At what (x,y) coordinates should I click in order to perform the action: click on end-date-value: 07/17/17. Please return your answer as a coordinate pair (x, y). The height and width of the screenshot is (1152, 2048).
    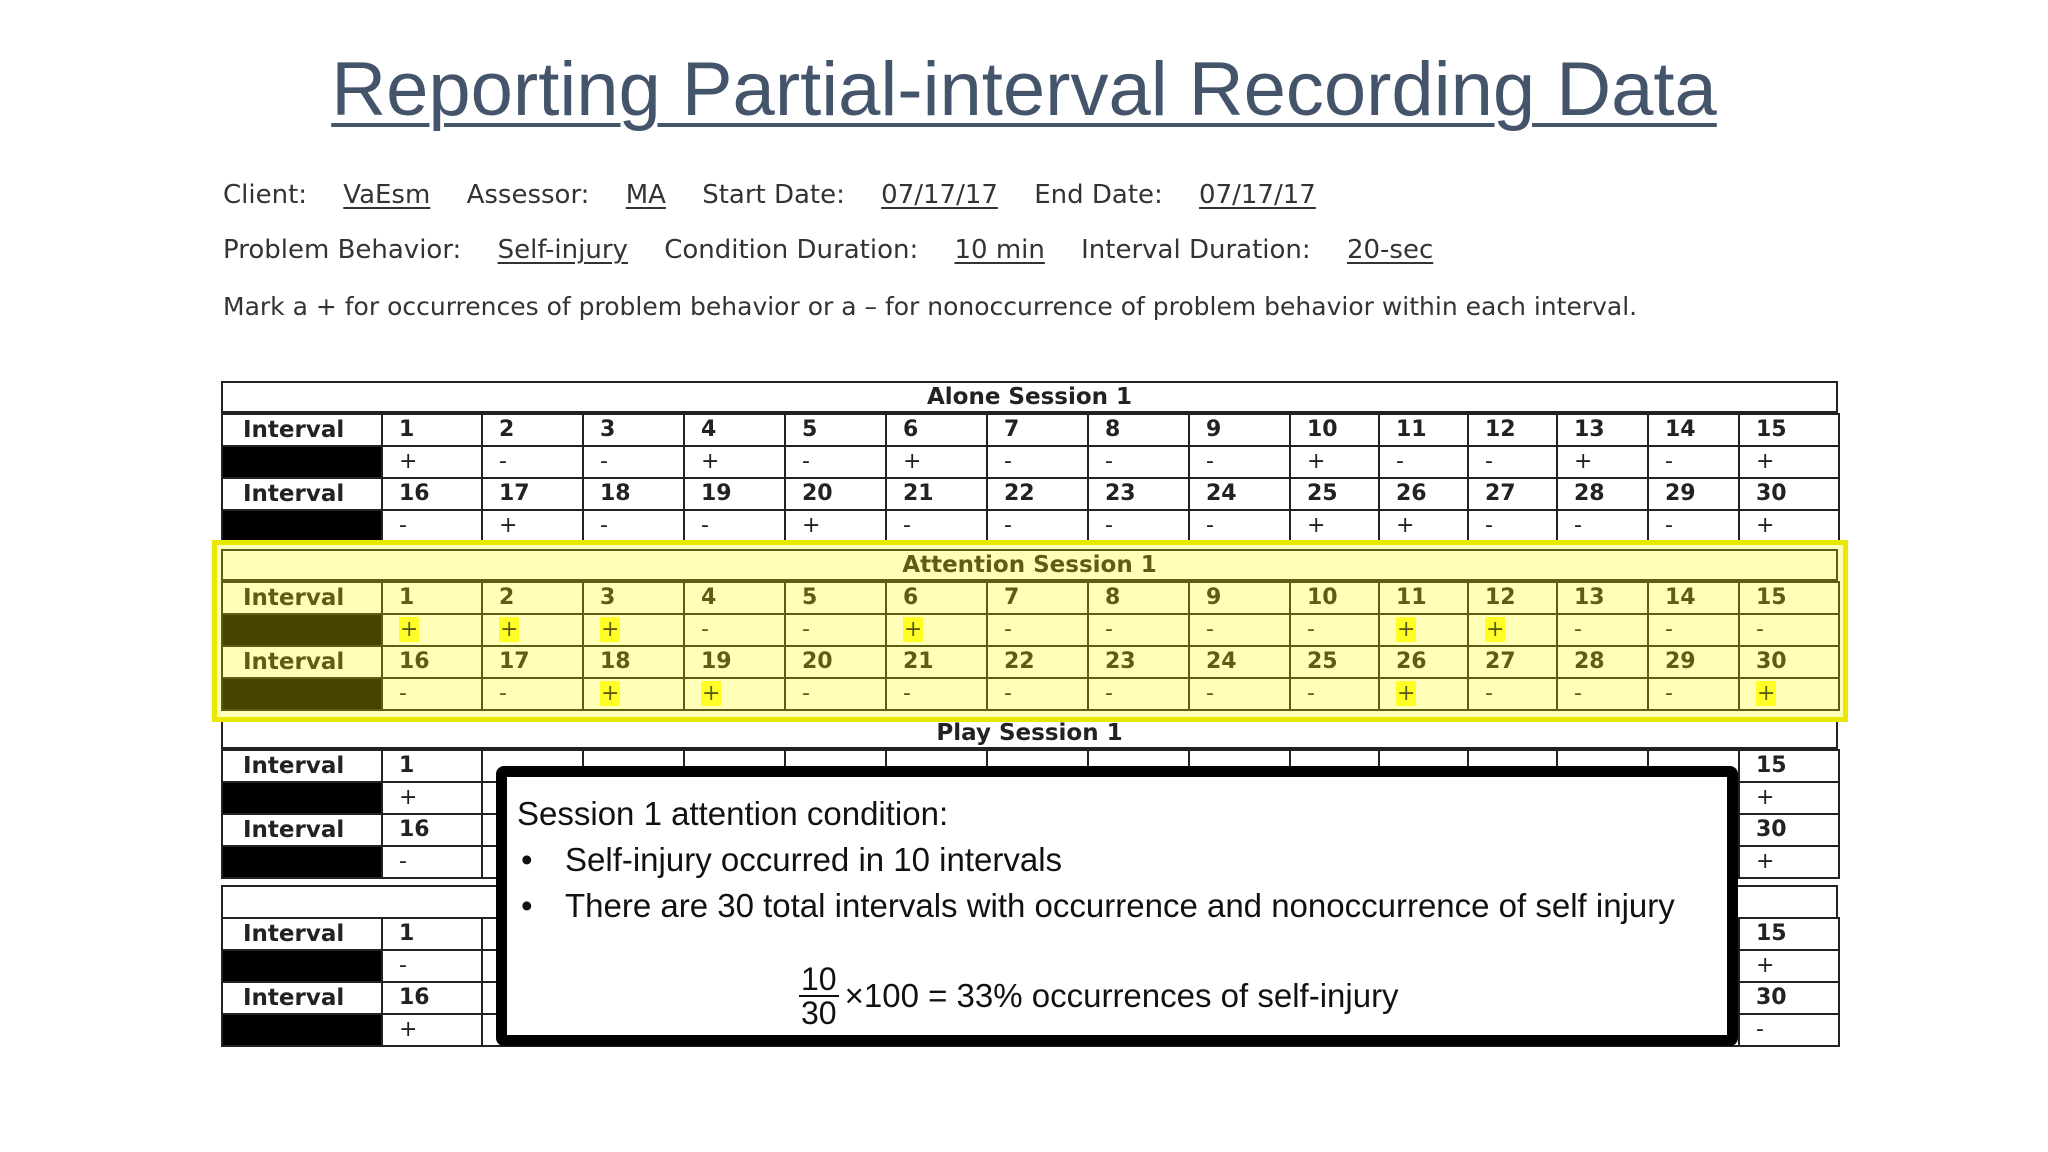
    Looking at the image, I should click on (1257, 195).